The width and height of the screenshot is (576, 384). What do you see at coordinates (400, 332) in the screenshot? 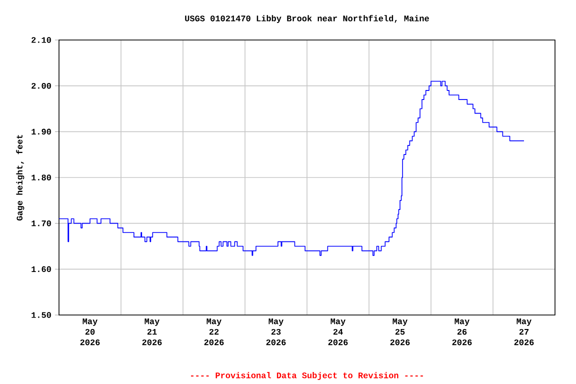
I see `x-tick-label: May 25 2026` at bounding box center [400, 332].